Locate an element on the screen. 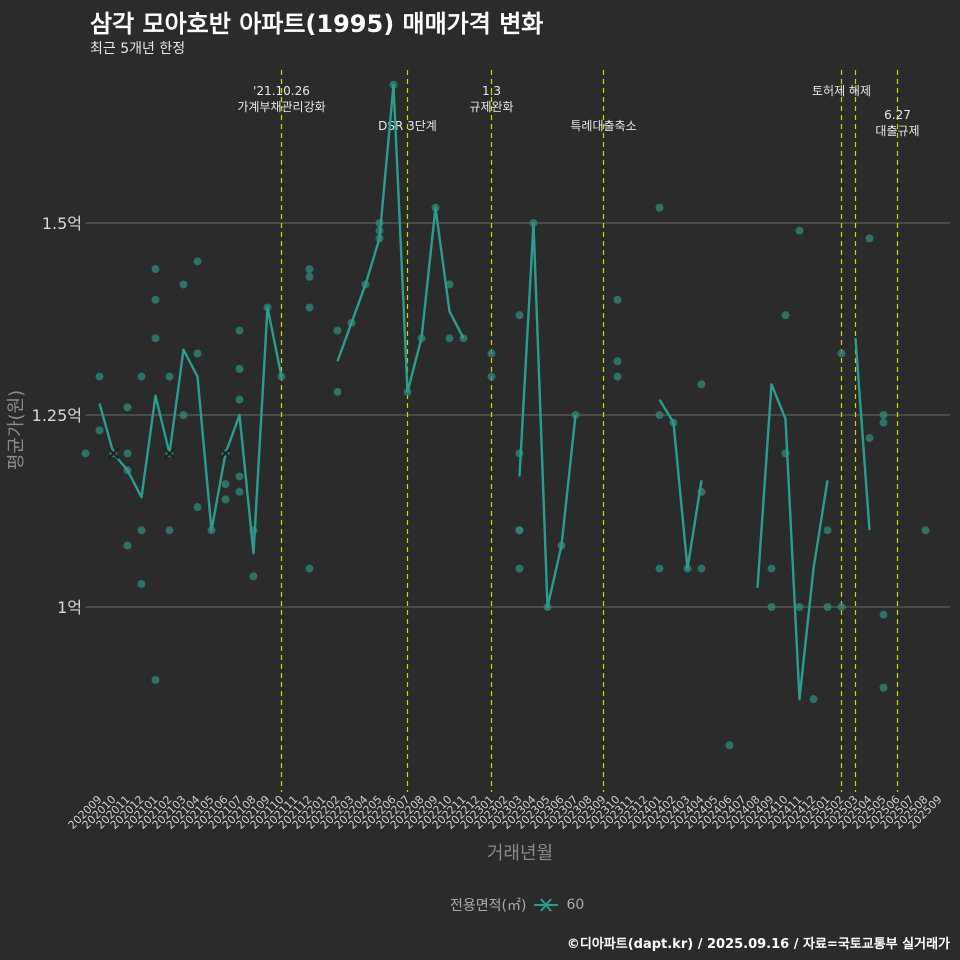 The image size is (960, 960). event-annotation: 대출규제 is located at coordinates (897, 131).